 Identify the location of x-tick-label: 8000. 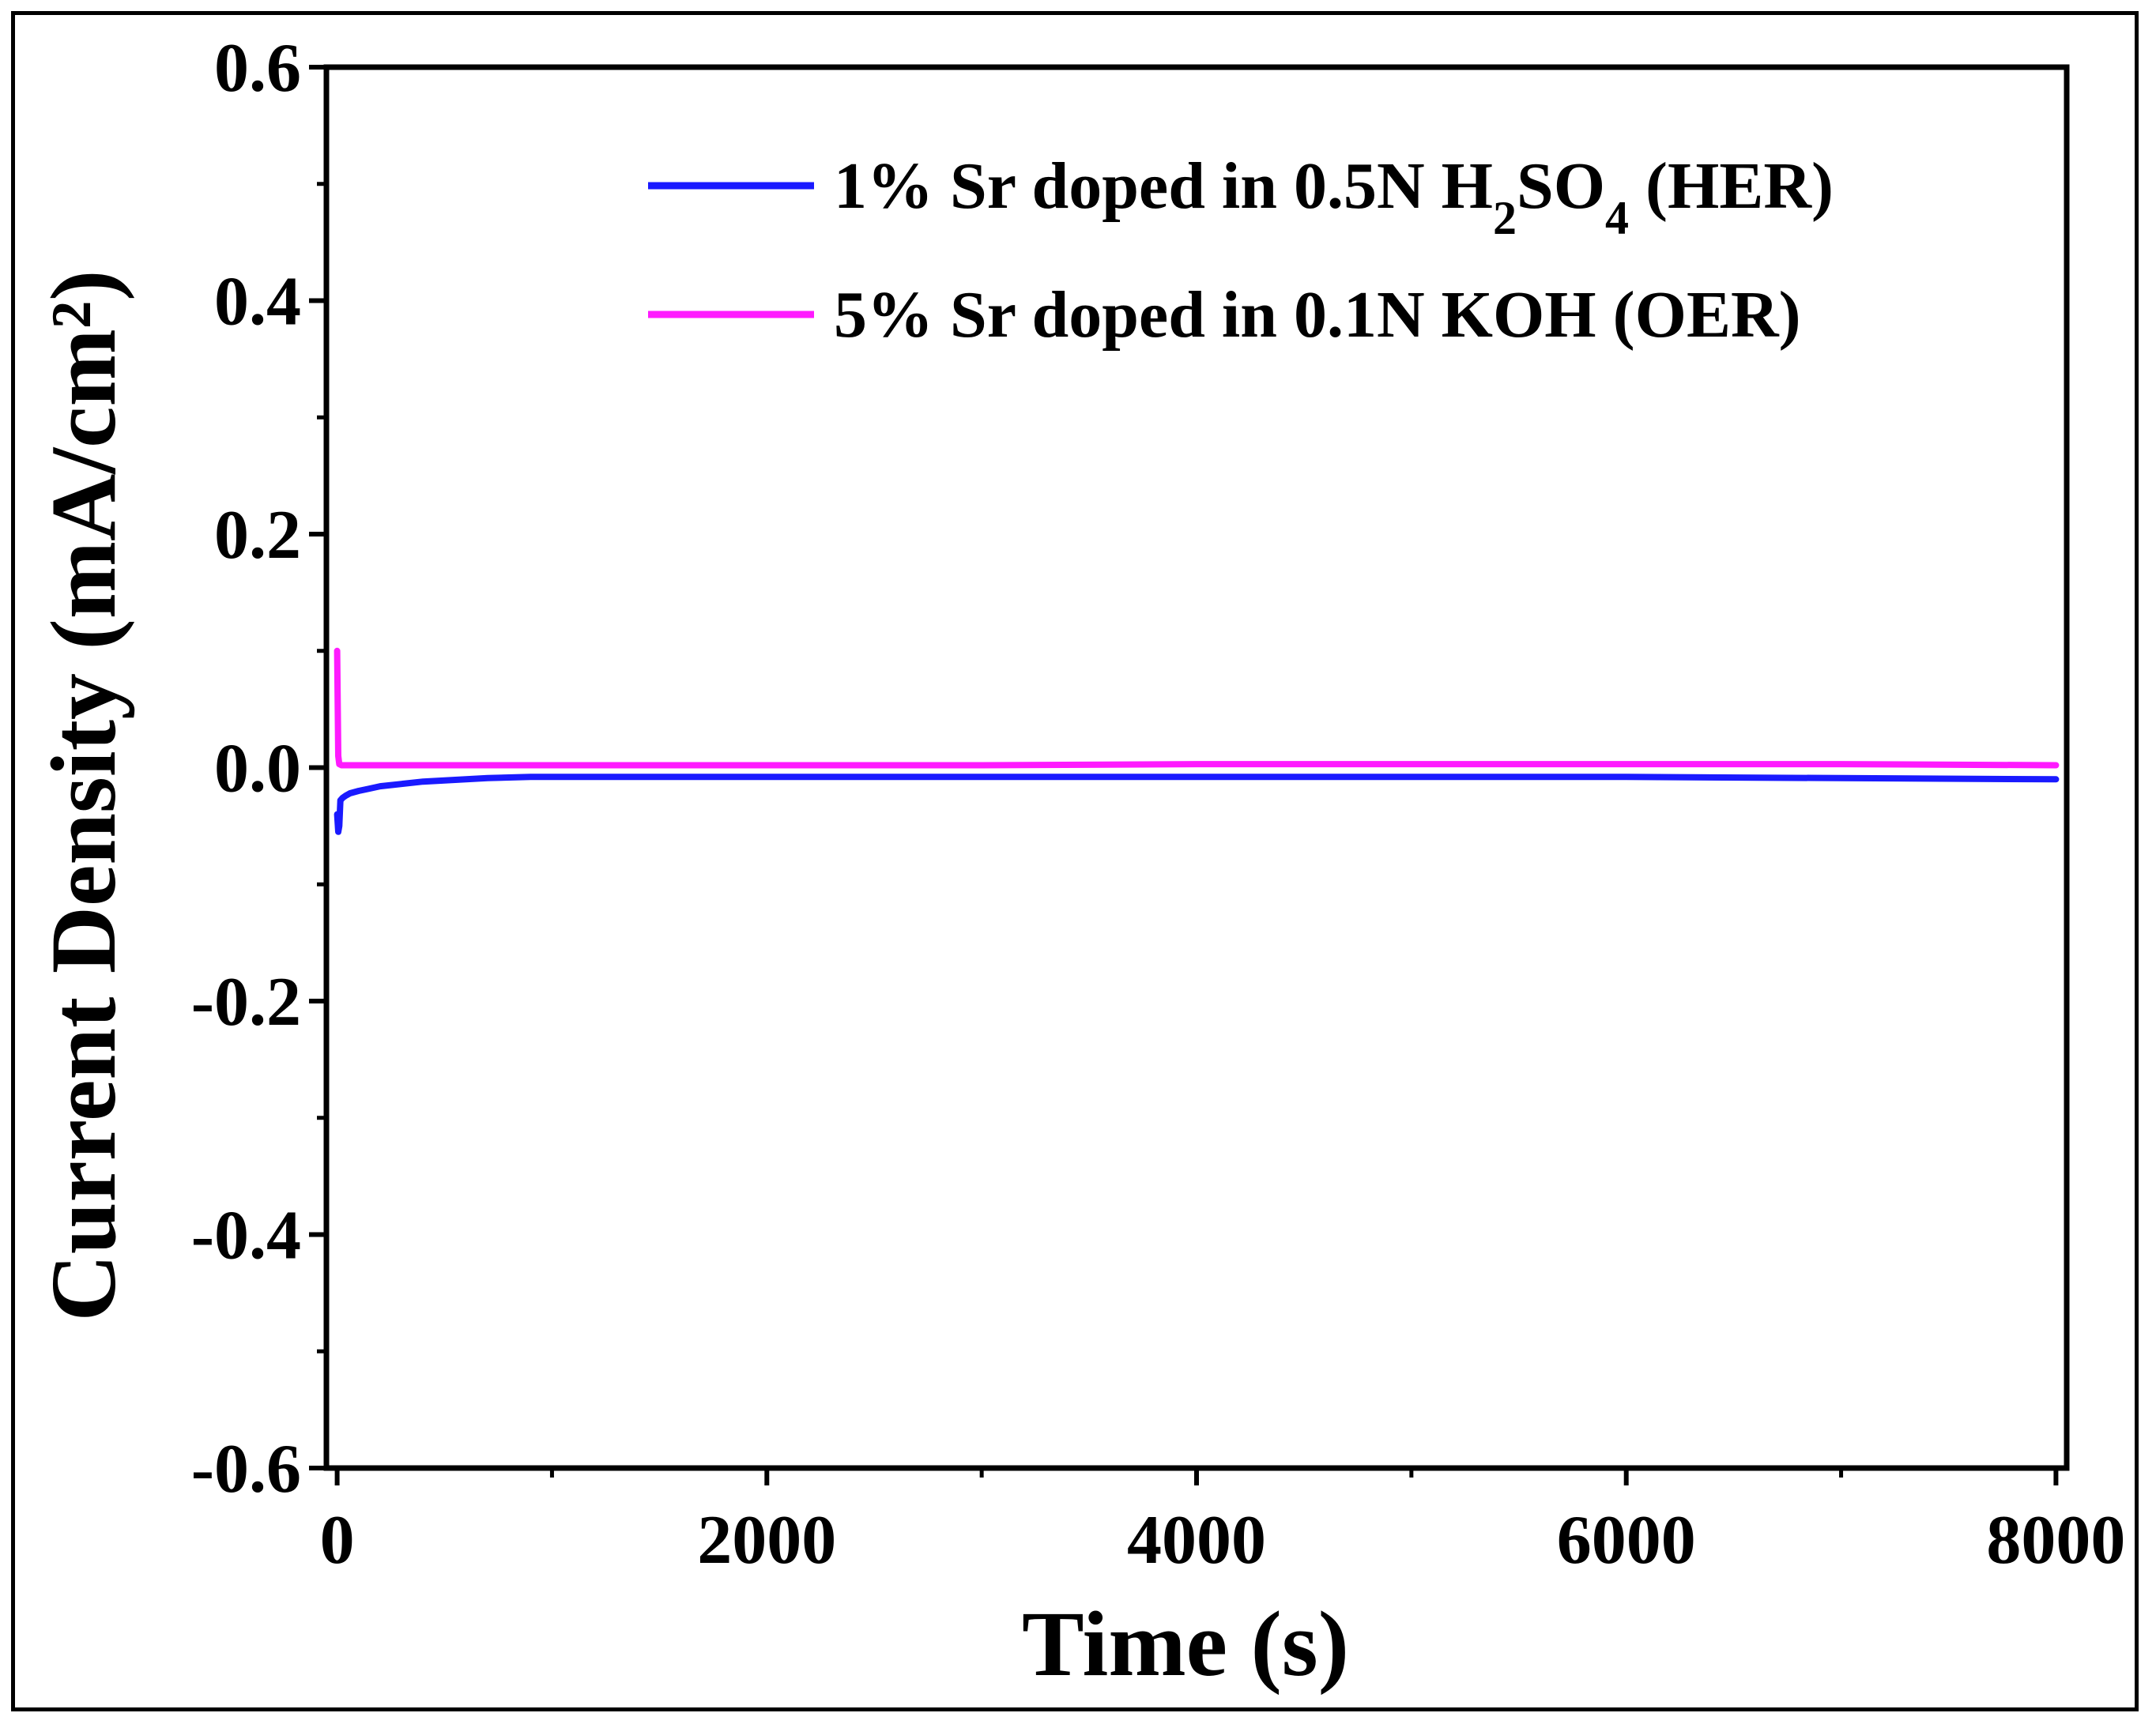
(2055, 1540).